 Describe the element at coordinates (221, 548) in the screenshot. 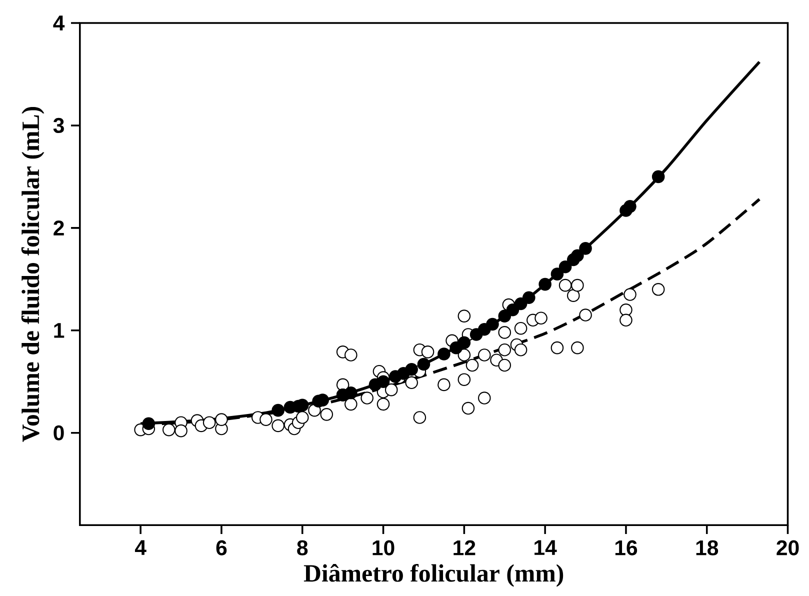

I see `x-tick-label: 6` at that location.